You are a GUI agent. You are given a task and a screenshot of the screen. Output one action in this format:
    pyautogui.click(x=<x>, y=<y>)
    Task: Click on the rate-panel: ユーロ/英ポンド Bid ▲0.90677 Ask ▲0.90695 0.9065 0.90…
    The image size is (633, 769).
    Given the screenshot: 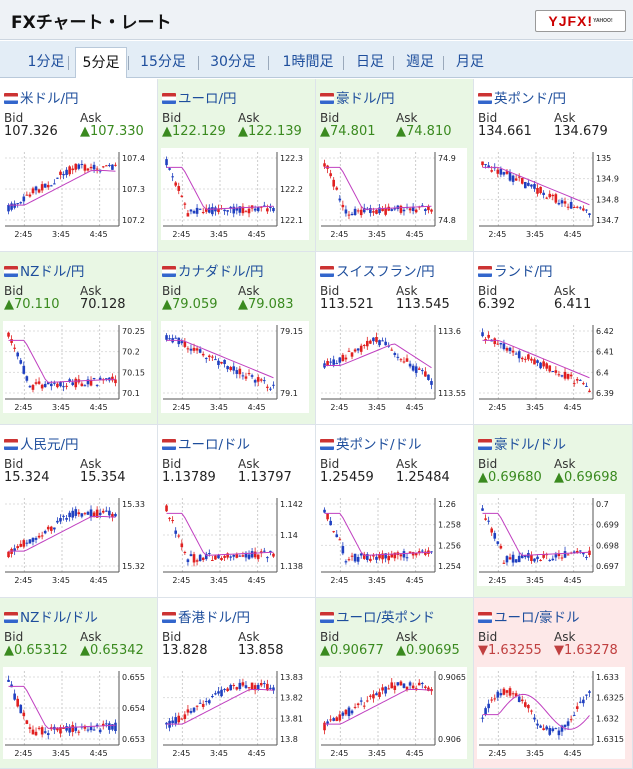 What is the action you would take?
    pyautogui.click(x=395, y=683)
    